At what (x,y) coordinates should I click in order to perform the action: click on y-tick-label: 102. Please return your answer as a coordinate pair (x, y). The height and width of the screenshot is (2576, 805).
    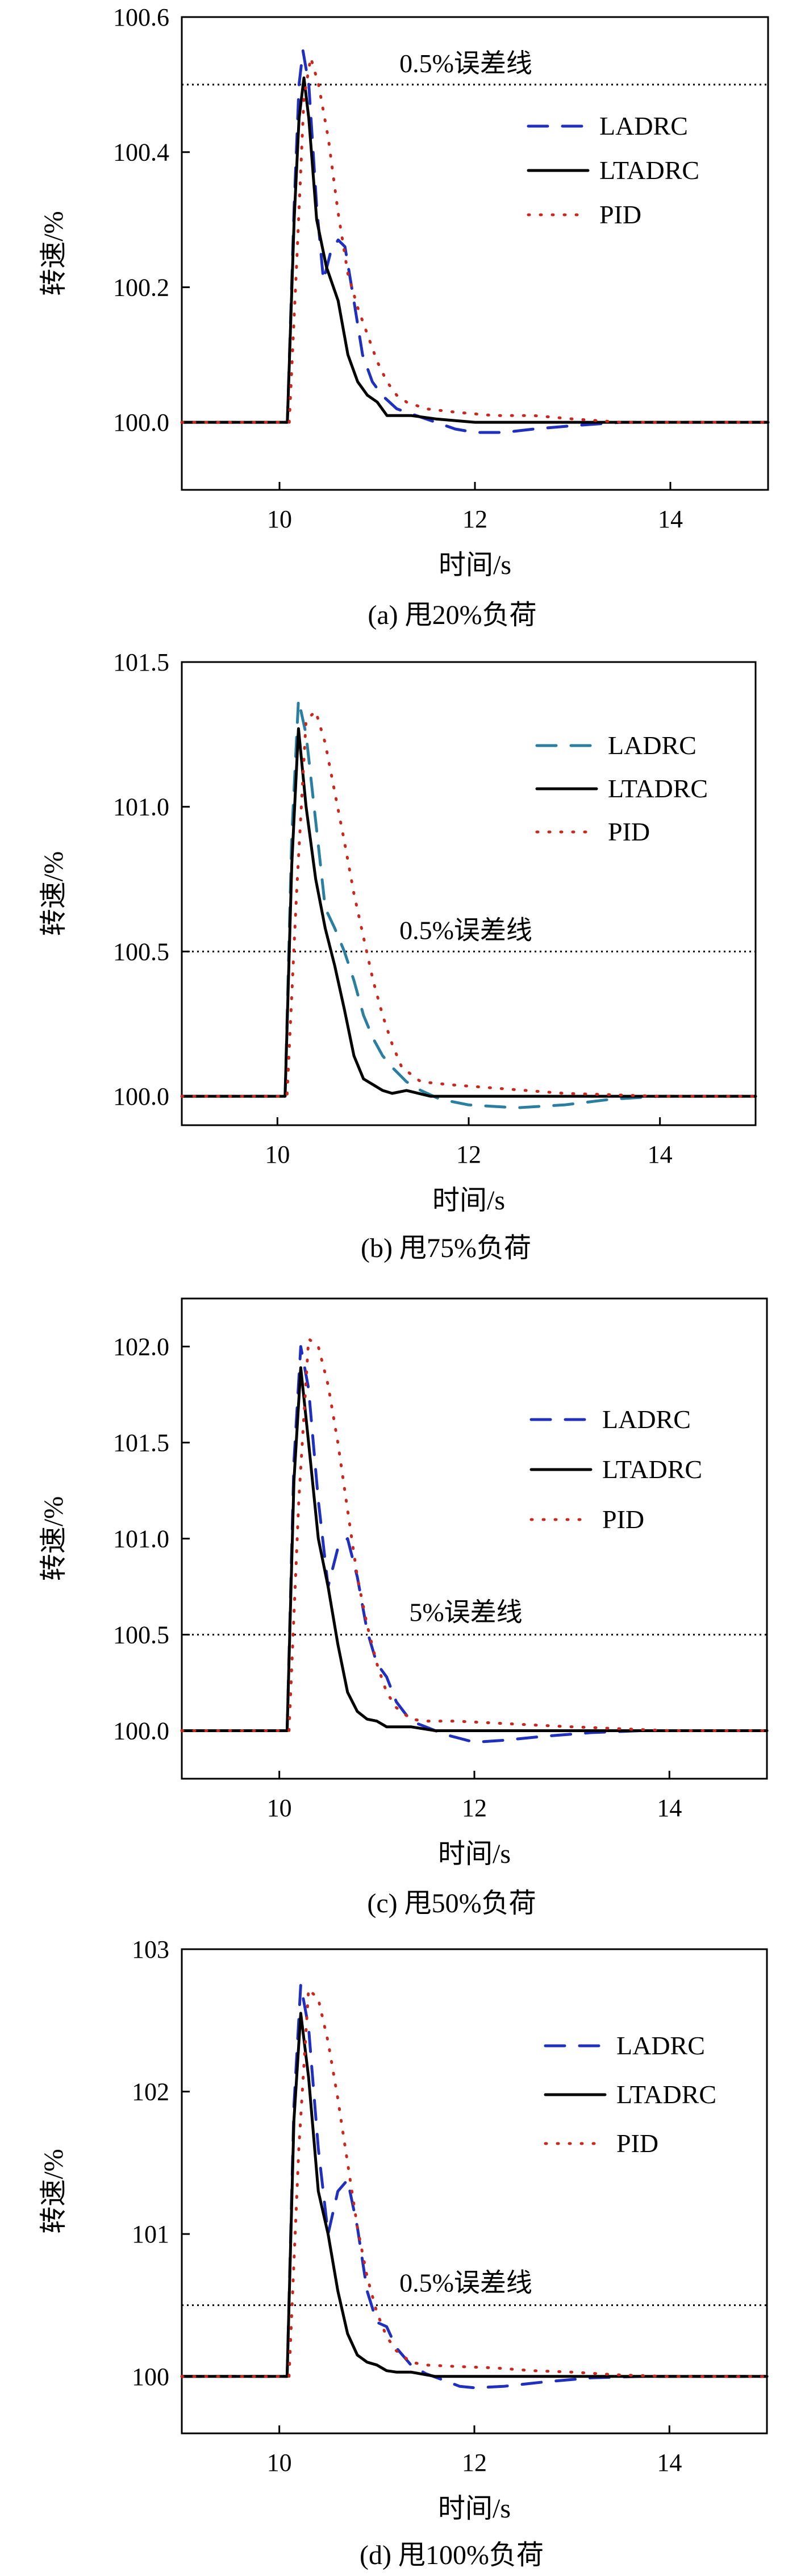
    Looking at the image, I should click on (150, 2092).